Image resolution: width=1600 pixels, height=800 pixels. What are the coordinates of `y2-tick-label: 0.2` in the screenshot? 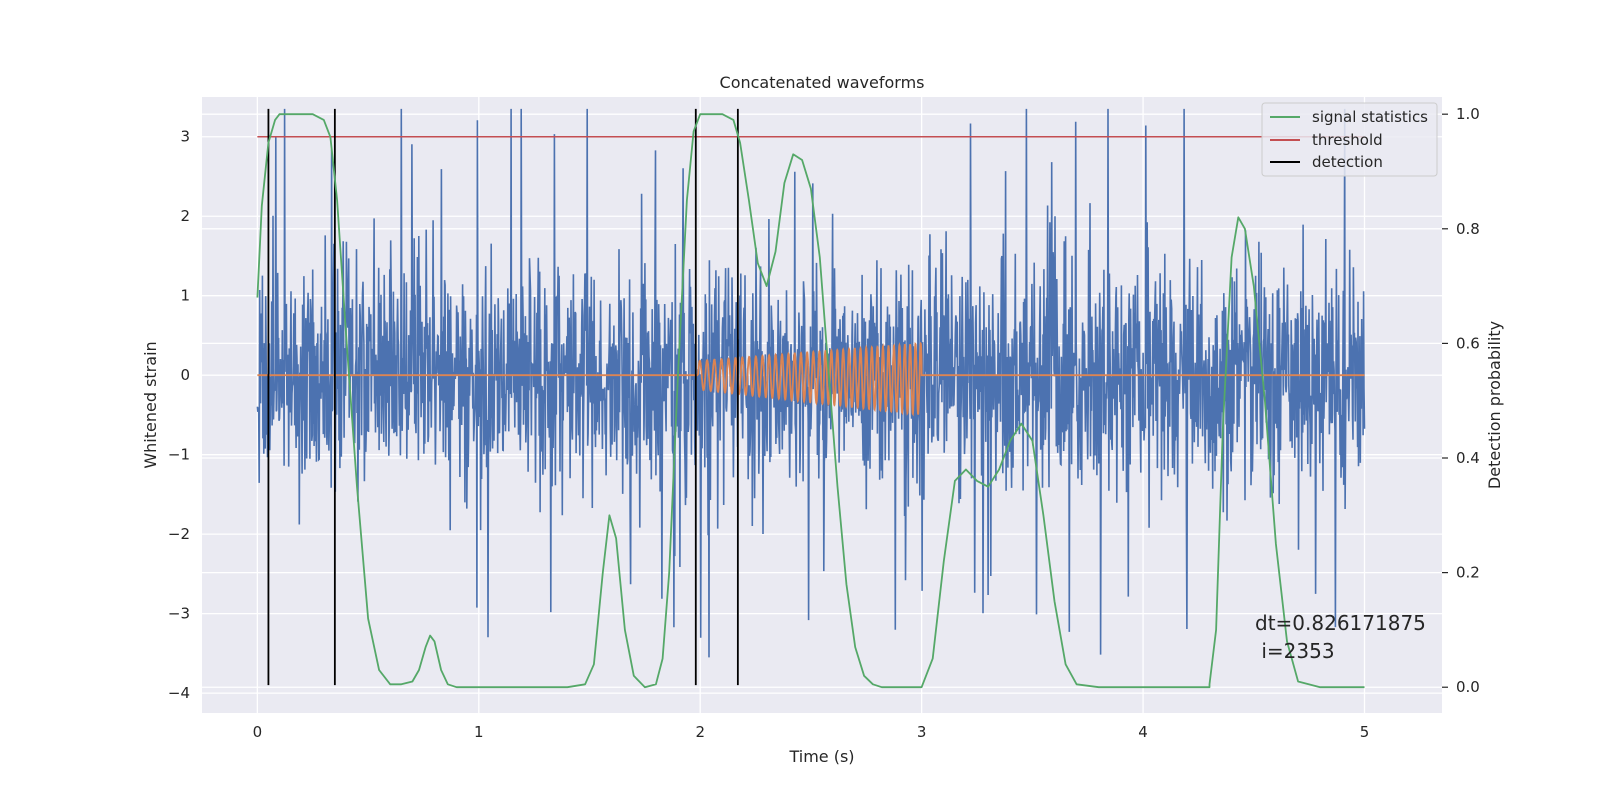 It's located at (1468, 573).